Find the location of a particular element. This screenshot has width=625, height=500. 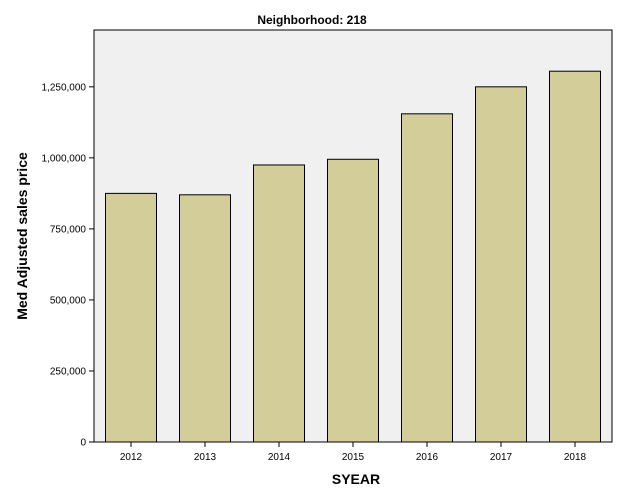

x-tick-label: 2018 is located at coordinates (575, 457).